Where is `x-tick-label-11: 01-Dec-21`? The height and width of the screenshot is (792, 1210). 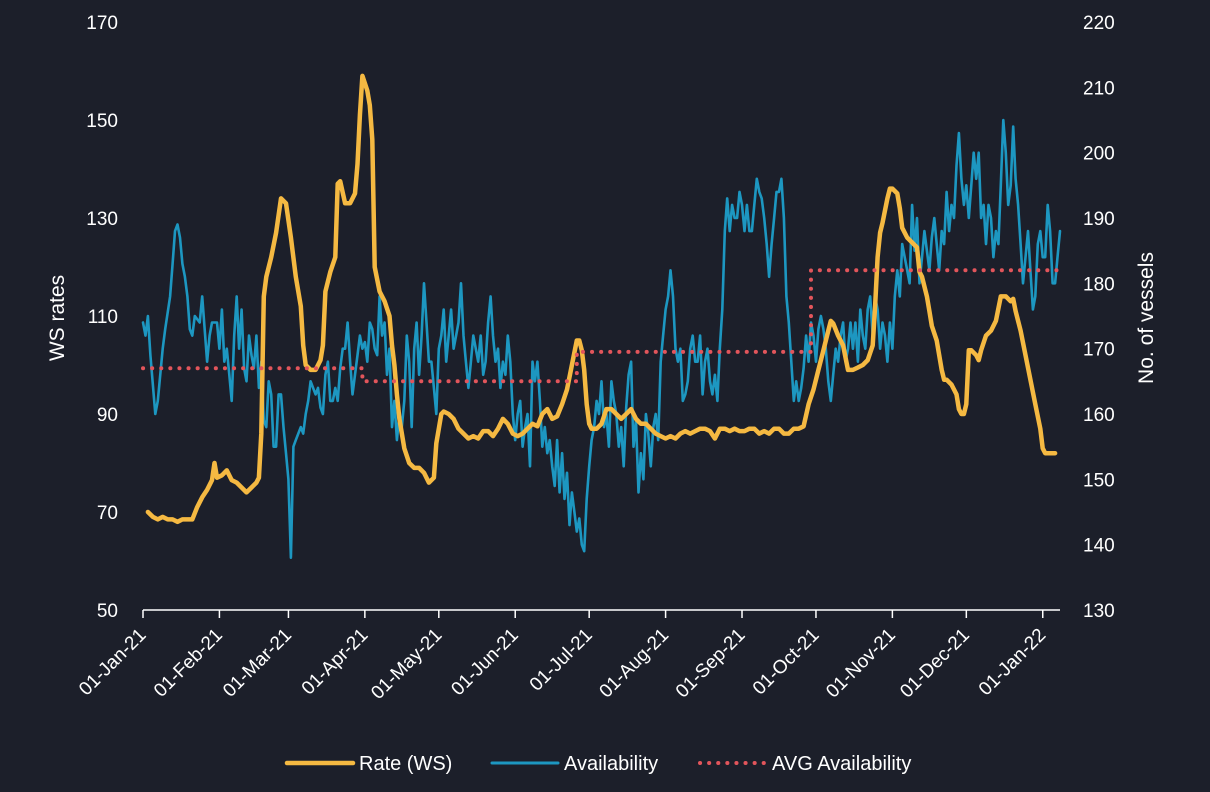
x-tick-label-11: 01-Dec-21 is located at coordinates (935, 664).